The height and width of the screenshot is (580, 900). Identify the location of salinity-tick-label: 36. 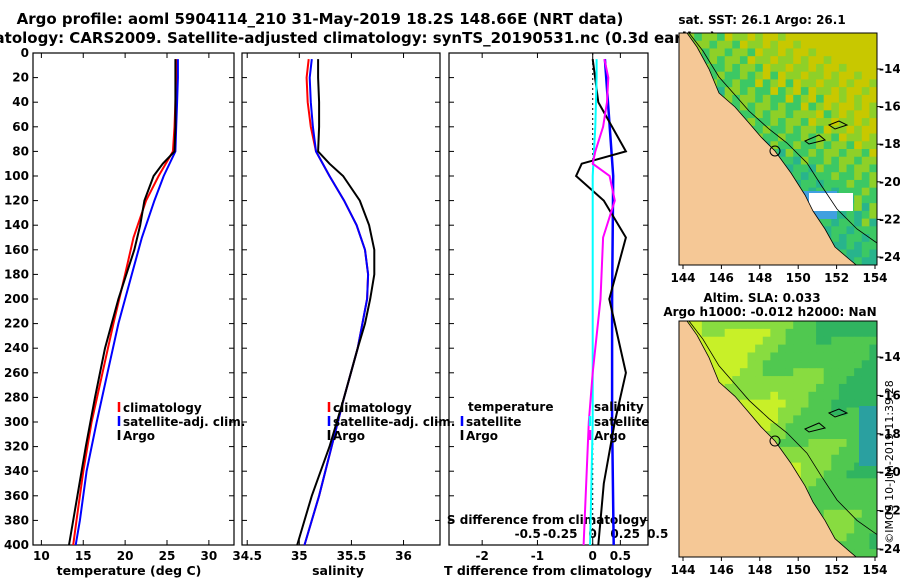
(403, 556).